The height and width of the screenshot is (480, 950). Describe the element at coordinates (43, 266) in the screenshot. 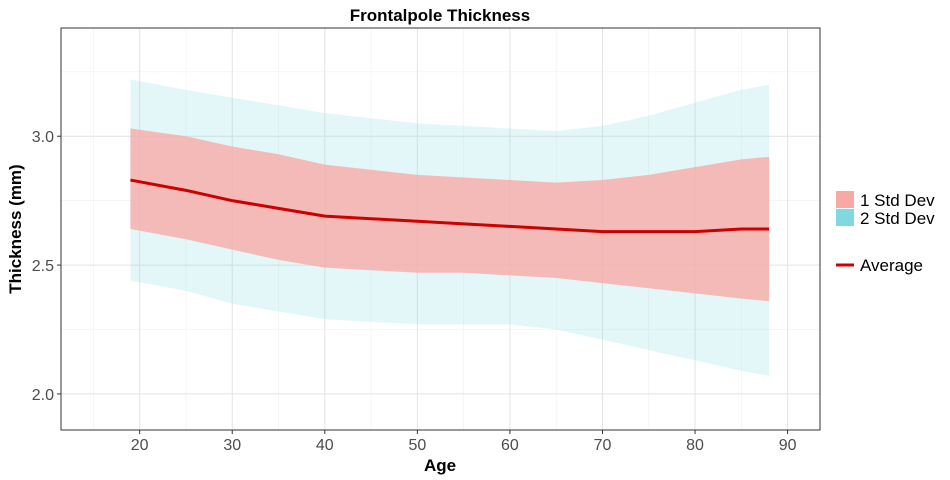

I see `y-tick-label: 2.5` at that location.